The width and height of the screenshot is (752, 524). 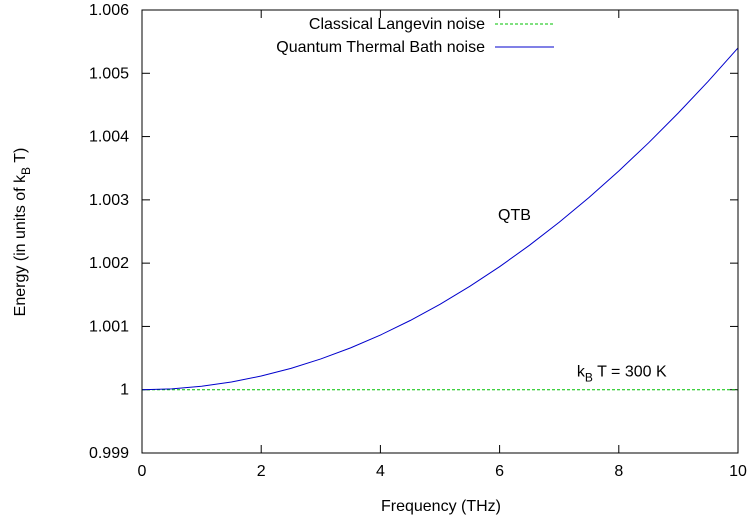 I want to click on legend-label-qtb: Quantum Thermal Bath noise, so click(x=380, y=47).